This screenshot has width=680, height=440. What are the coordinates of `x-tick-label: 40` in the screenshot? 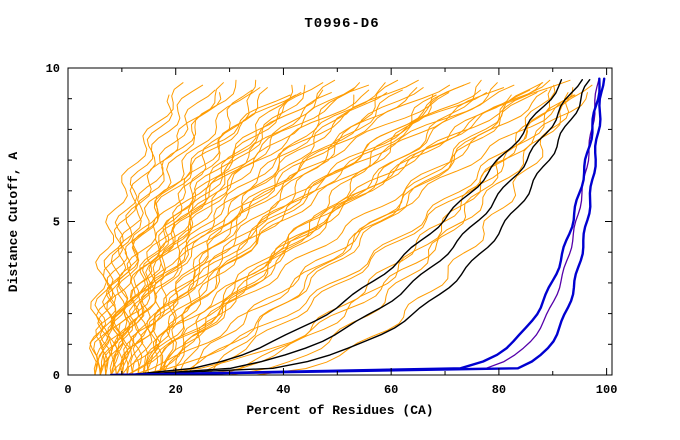 It's located at (283, 390).